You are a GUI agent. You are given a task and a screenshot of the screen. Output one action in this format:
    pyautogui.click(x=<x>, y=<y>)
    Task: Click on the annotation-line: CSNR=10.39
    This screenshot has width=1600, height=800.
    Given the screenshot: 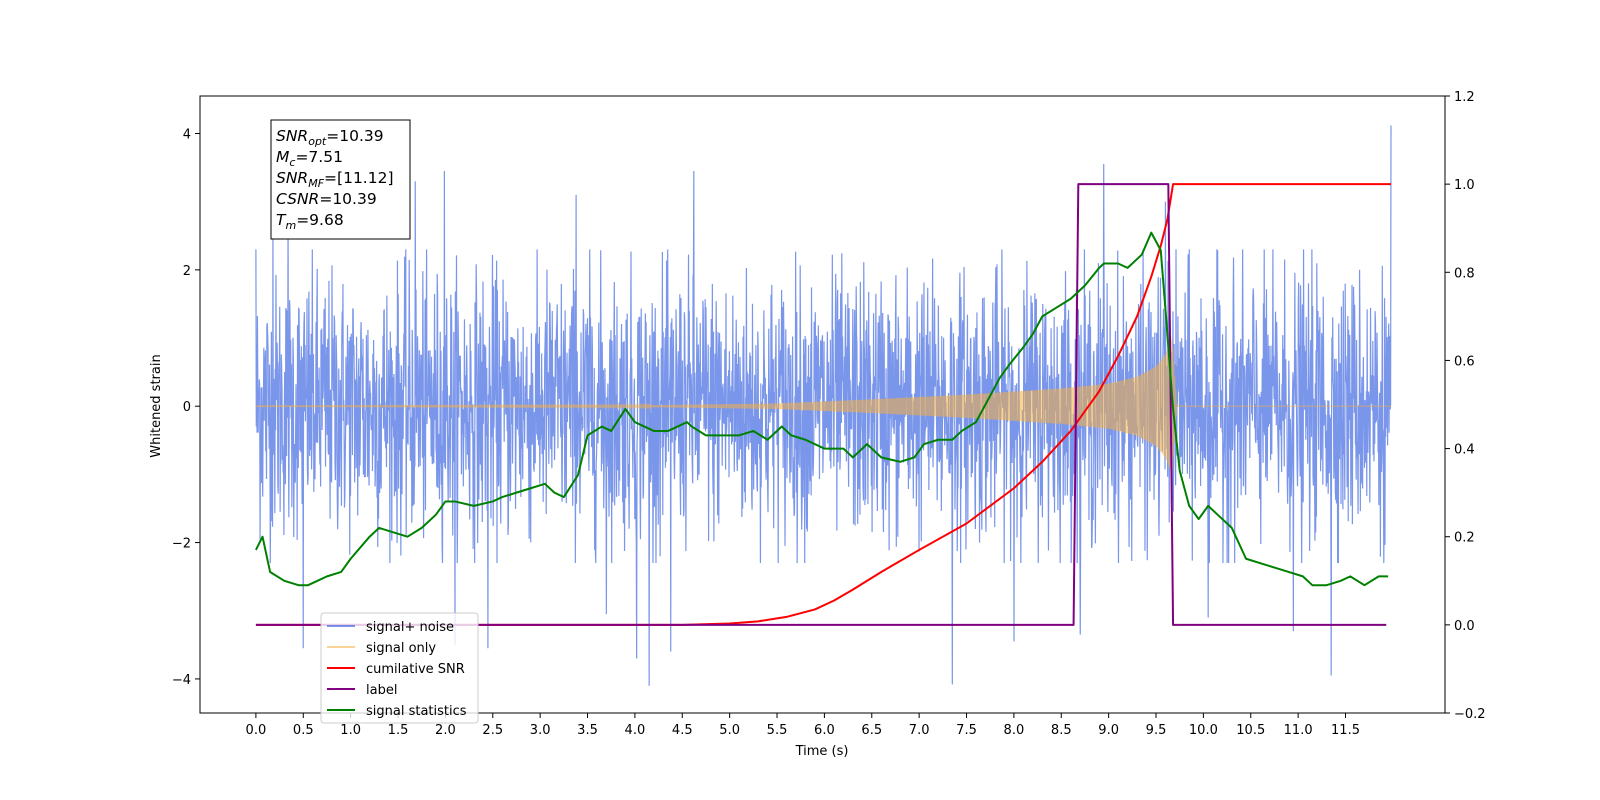 What is the action you would take?
    pyautogui.click(x=326, y=199)
    